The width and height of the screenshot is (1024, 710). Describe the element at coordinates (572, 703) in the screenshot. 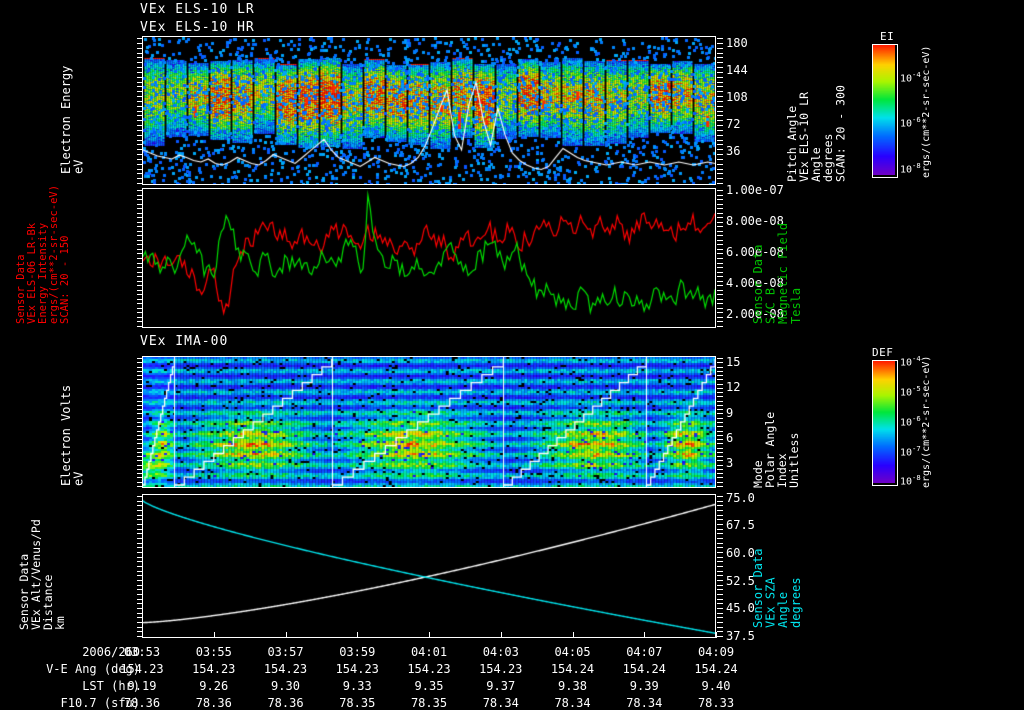

I see `table-cell: 78.34` at that location.